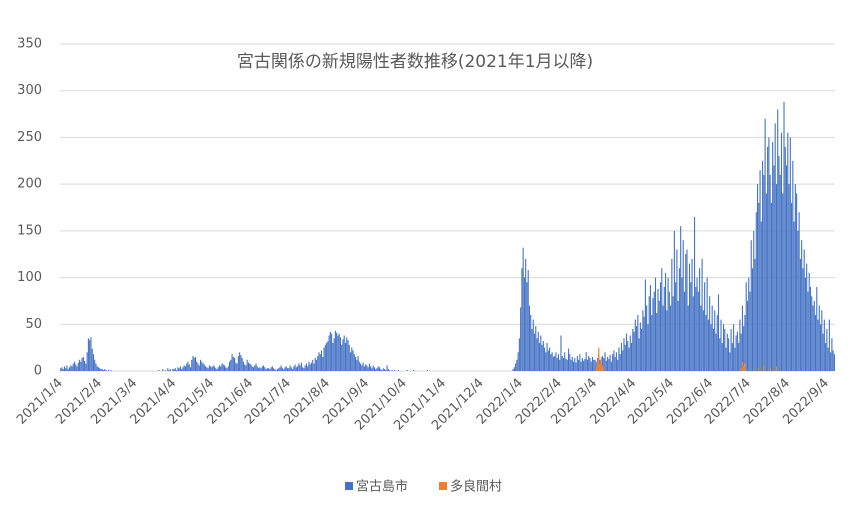 The width and height of the screenshot is (866, 521). Describe the element at coordinates (29, 90) in the screenshot. I see `y-tick-label: 300` at that location.